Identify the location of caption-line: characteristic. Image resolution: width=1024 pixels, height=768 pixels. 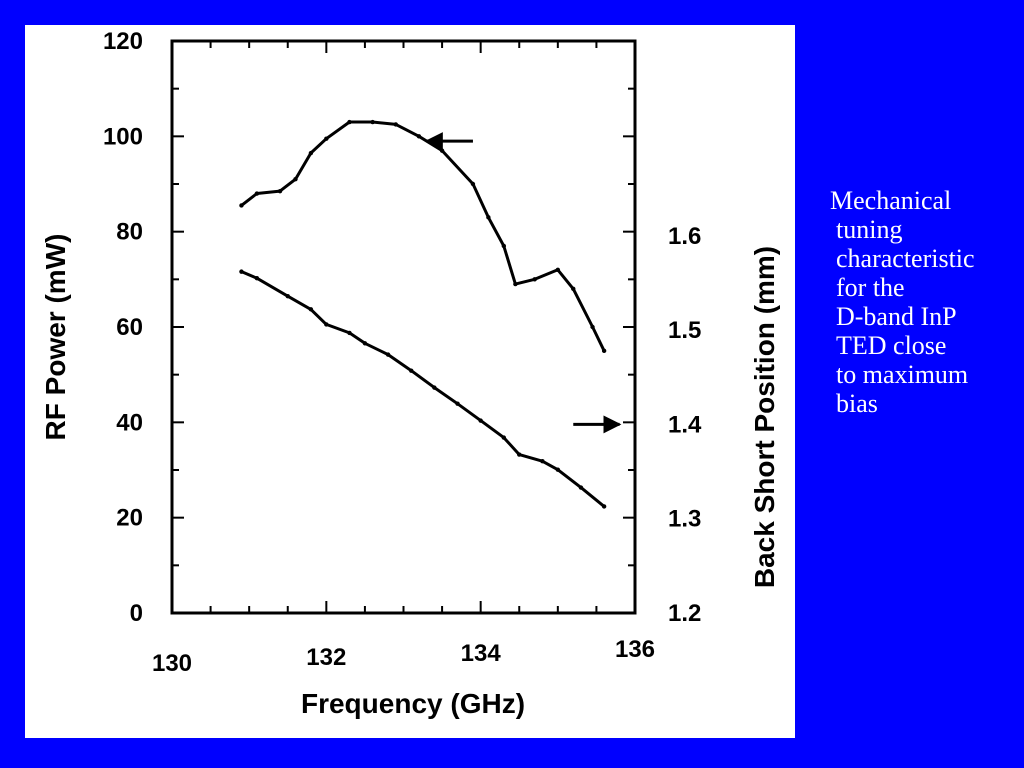
(905, 258).